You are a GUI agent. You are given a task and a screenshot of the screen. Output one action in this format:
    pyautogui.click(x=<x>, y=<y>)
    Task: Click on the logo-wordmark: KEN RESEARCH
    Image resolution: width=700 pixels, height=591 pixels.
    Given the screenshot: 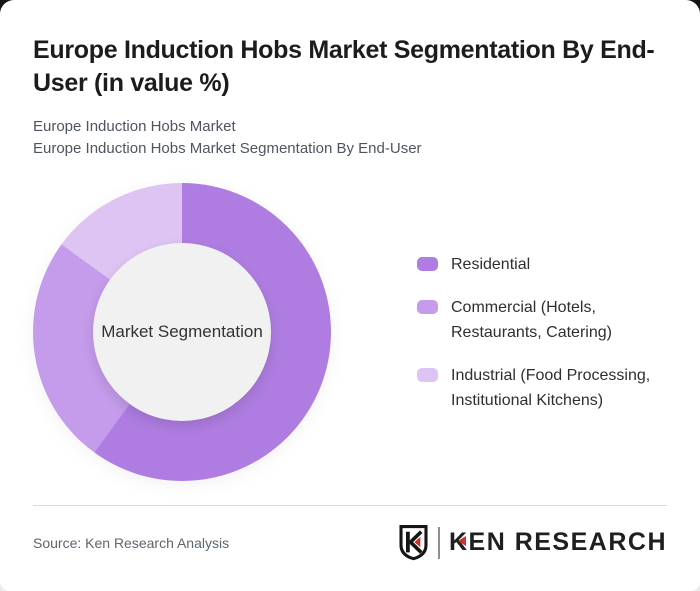 What is the action you would take?
    pyautogui.click(x=558, y=542)
    